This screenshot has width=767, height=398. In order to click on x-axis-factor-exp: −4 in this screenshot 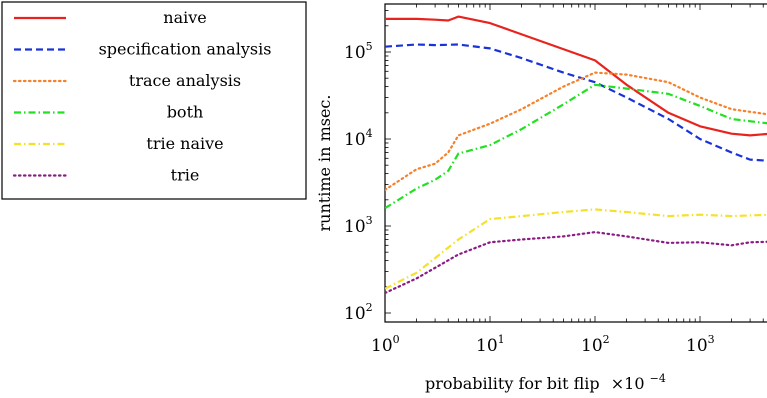, I will do `click(658, 378)`.